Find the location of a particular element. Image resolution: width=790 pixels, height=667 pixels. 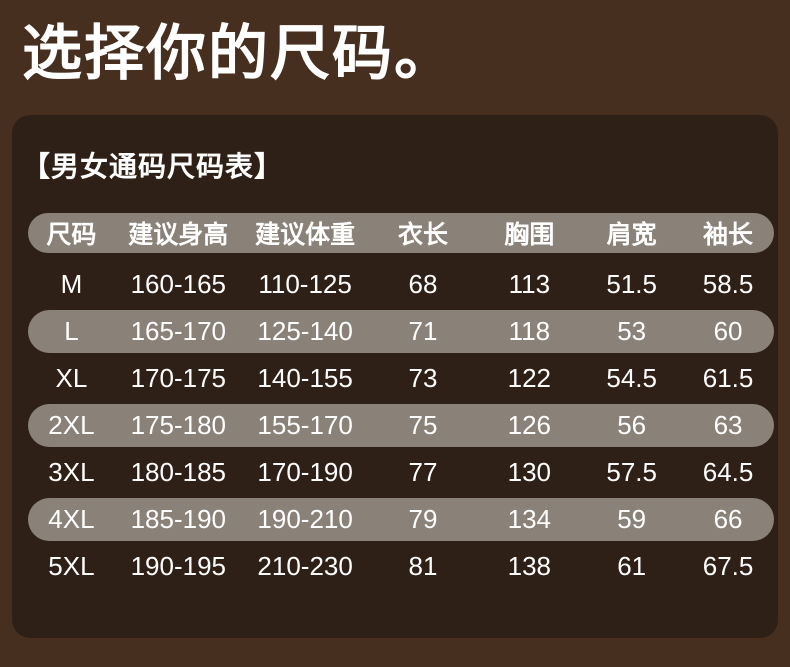

measurement-value: 75 is located at coordinates (423, 425).